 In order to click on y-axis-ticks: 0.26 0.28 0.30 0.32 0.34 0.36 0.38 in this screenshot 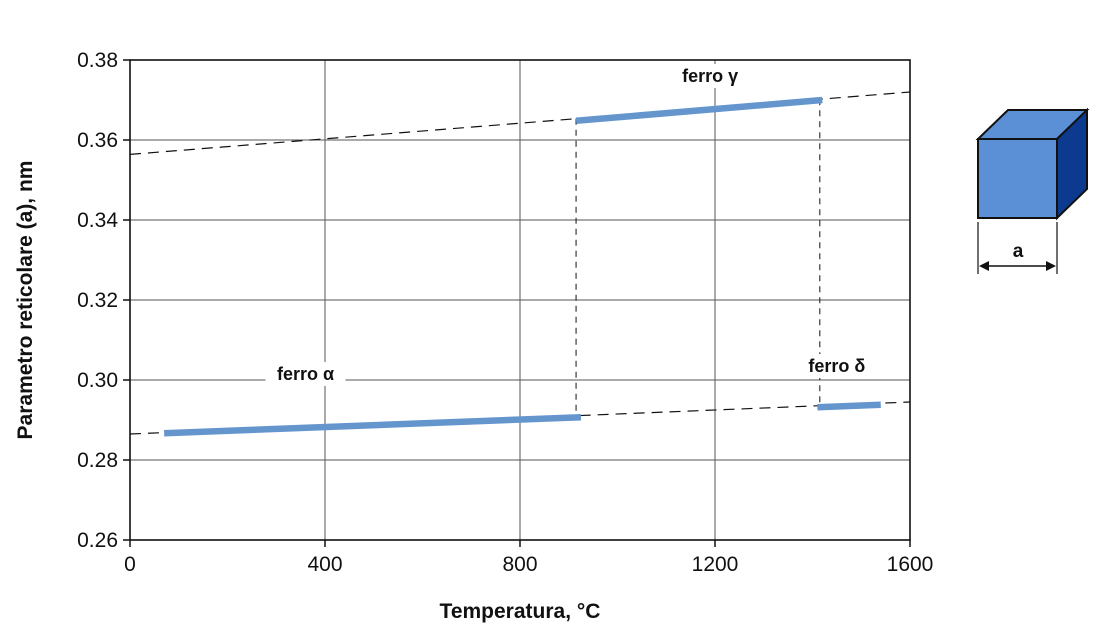, I will do `click(103, 300)`.